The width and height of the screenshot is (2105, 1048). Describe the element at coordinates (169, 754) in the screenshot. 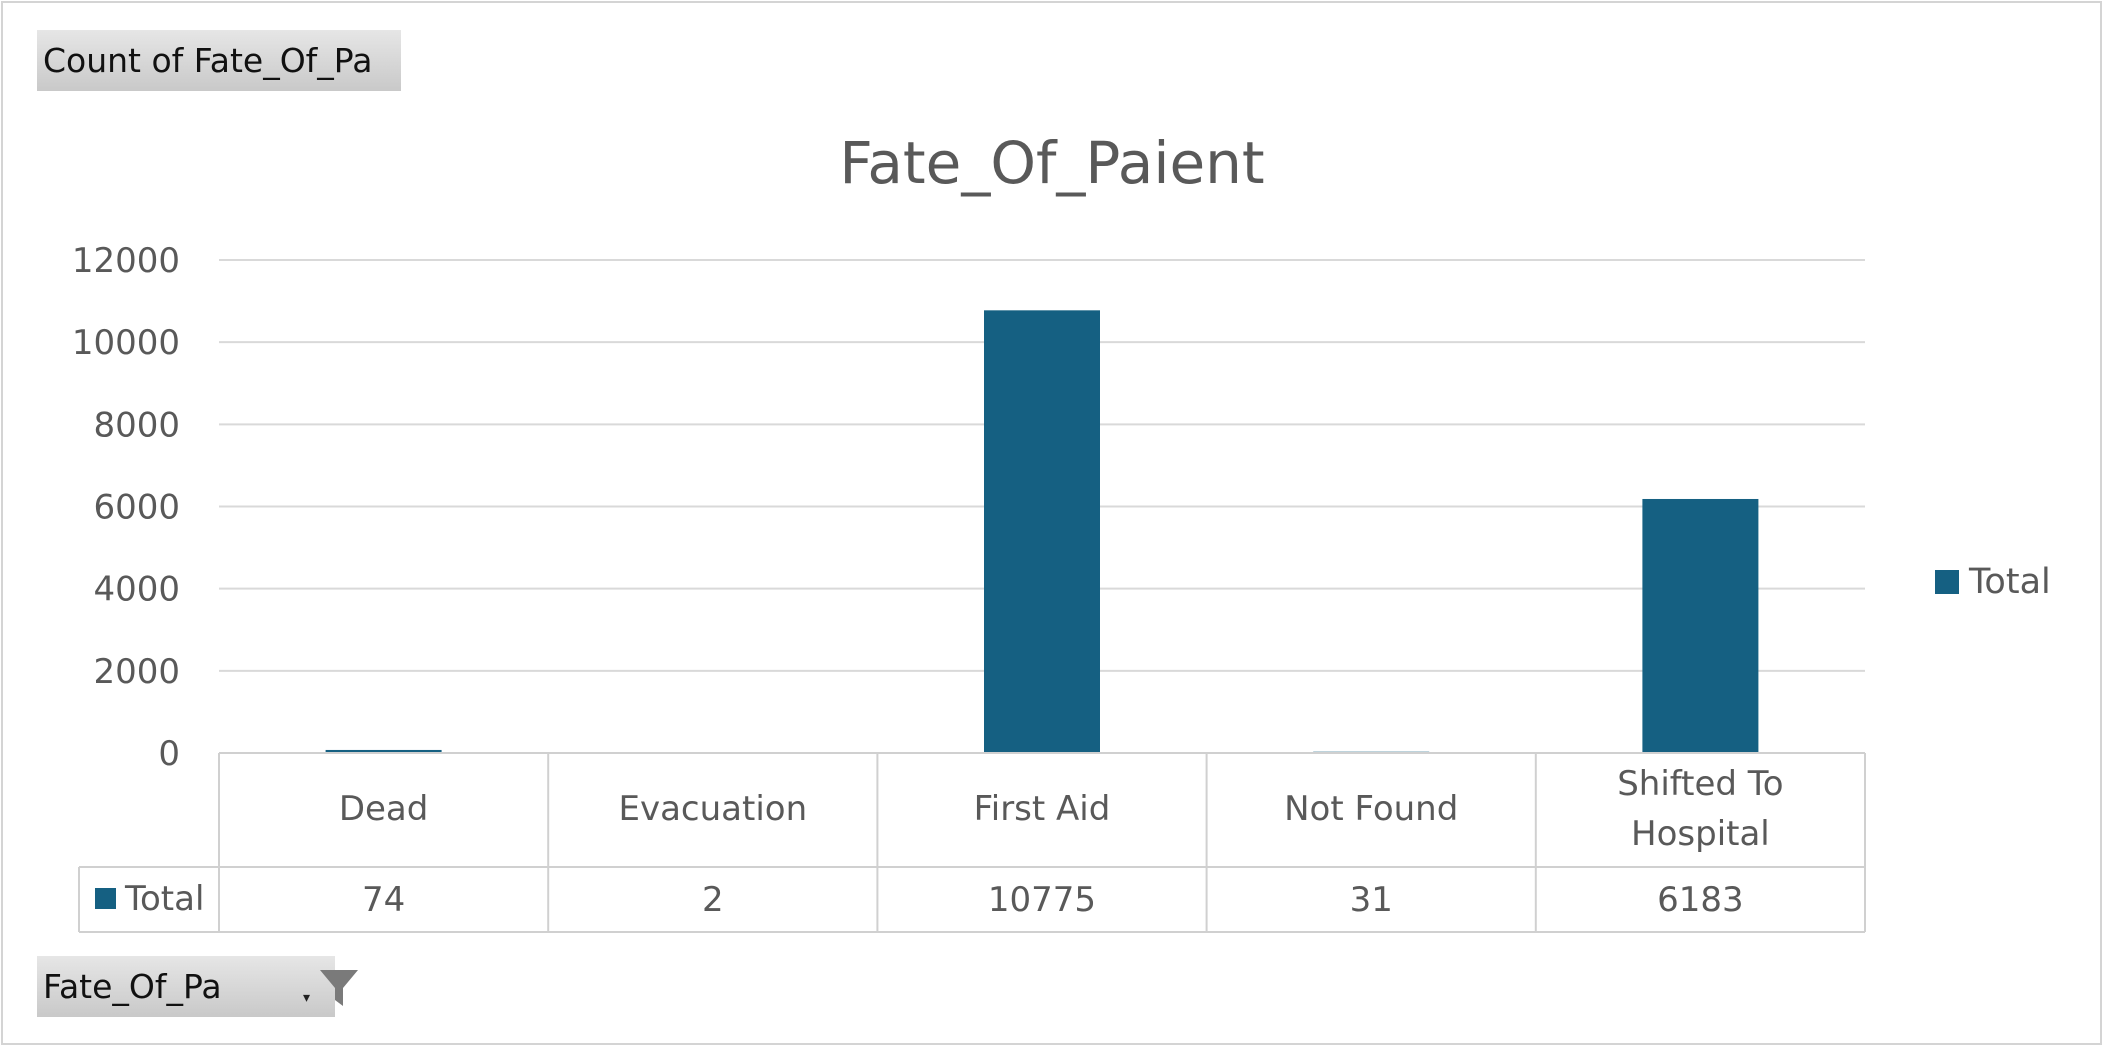

I see `y-tick-label: 0` at that location.